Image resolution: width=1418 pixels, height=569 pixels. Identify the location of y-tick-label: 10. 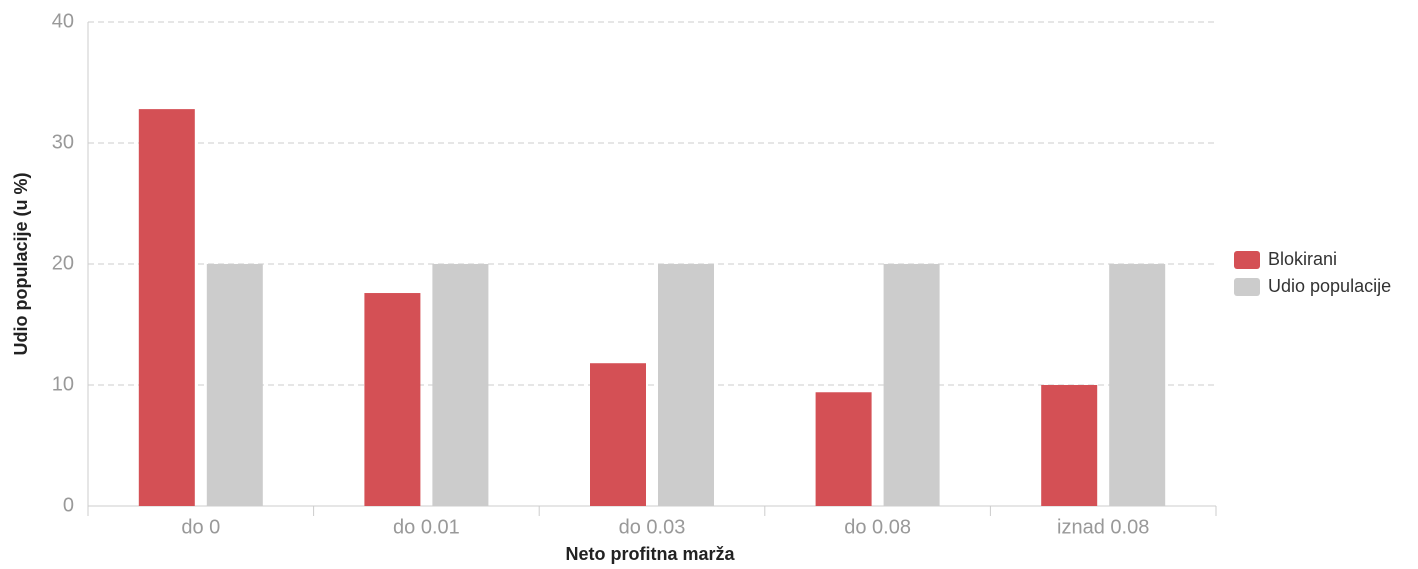
(63, 384).